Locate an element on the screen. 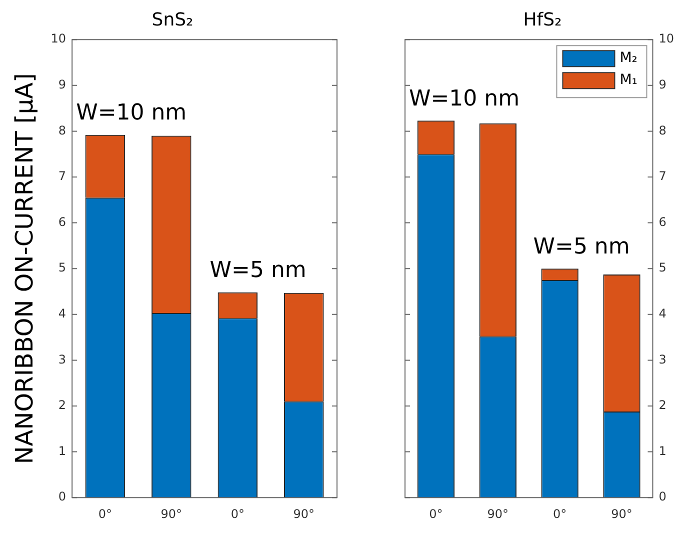 Image resolution: width=684 pixels, height=536 pixels. legend-label: M₂ is located at coordinates (629, 58).